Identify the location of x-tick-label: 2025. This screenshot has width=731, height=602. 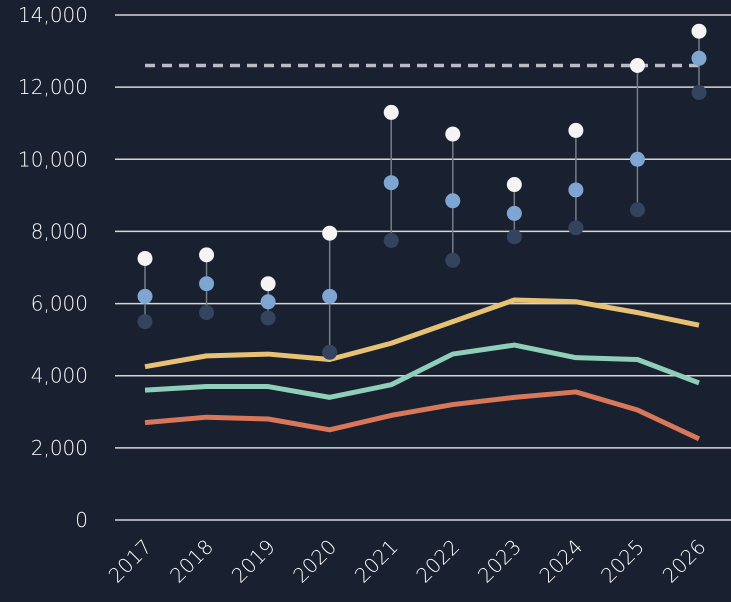
(622, 561).